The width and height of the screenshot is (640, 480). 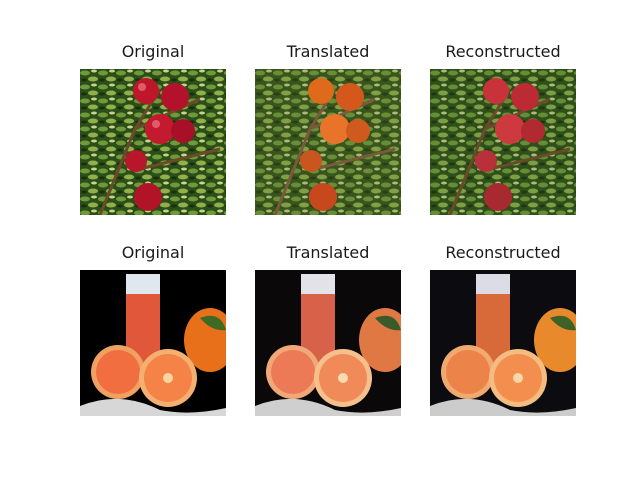 I want to click on juice-image-original, so click(x=153, y=343).